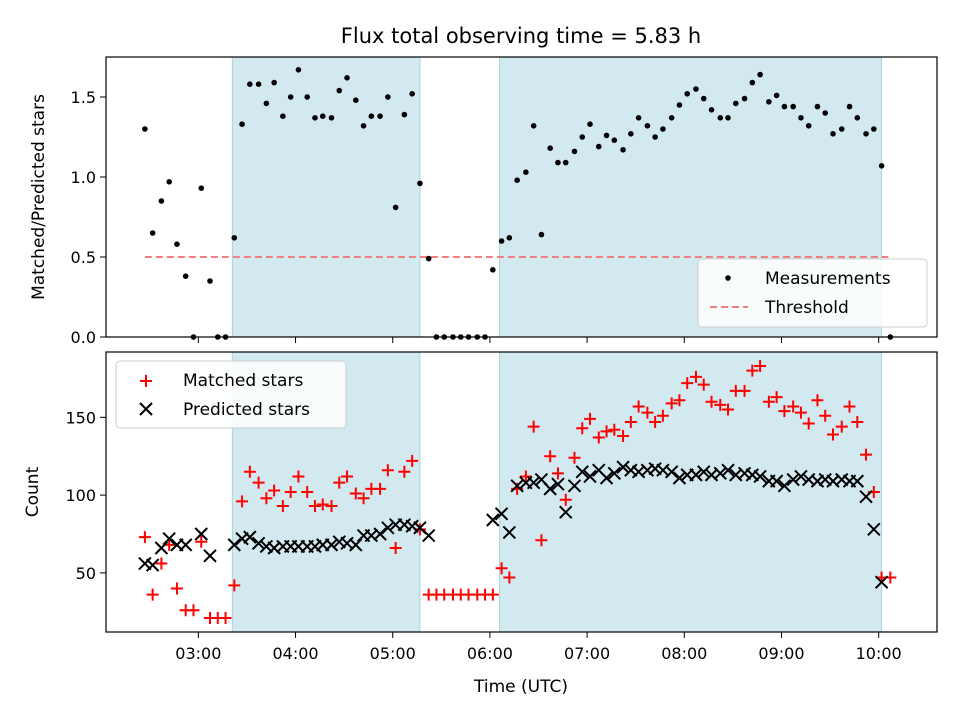  I want to click on y-axis-label-top: Matched/Predicted stars, so click(39, 197).